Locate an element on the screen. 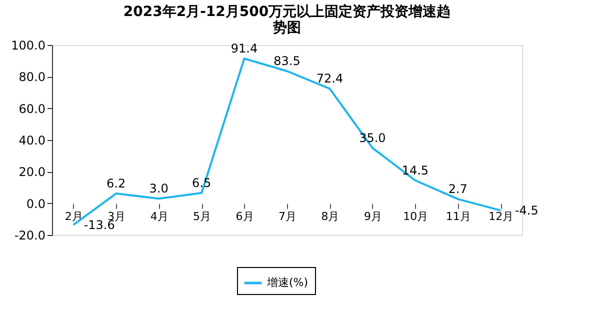 Image resolution: width=593 pixels, height=326 pixels. y-tick-label: 60.0 is located at coordinates (32, 109).